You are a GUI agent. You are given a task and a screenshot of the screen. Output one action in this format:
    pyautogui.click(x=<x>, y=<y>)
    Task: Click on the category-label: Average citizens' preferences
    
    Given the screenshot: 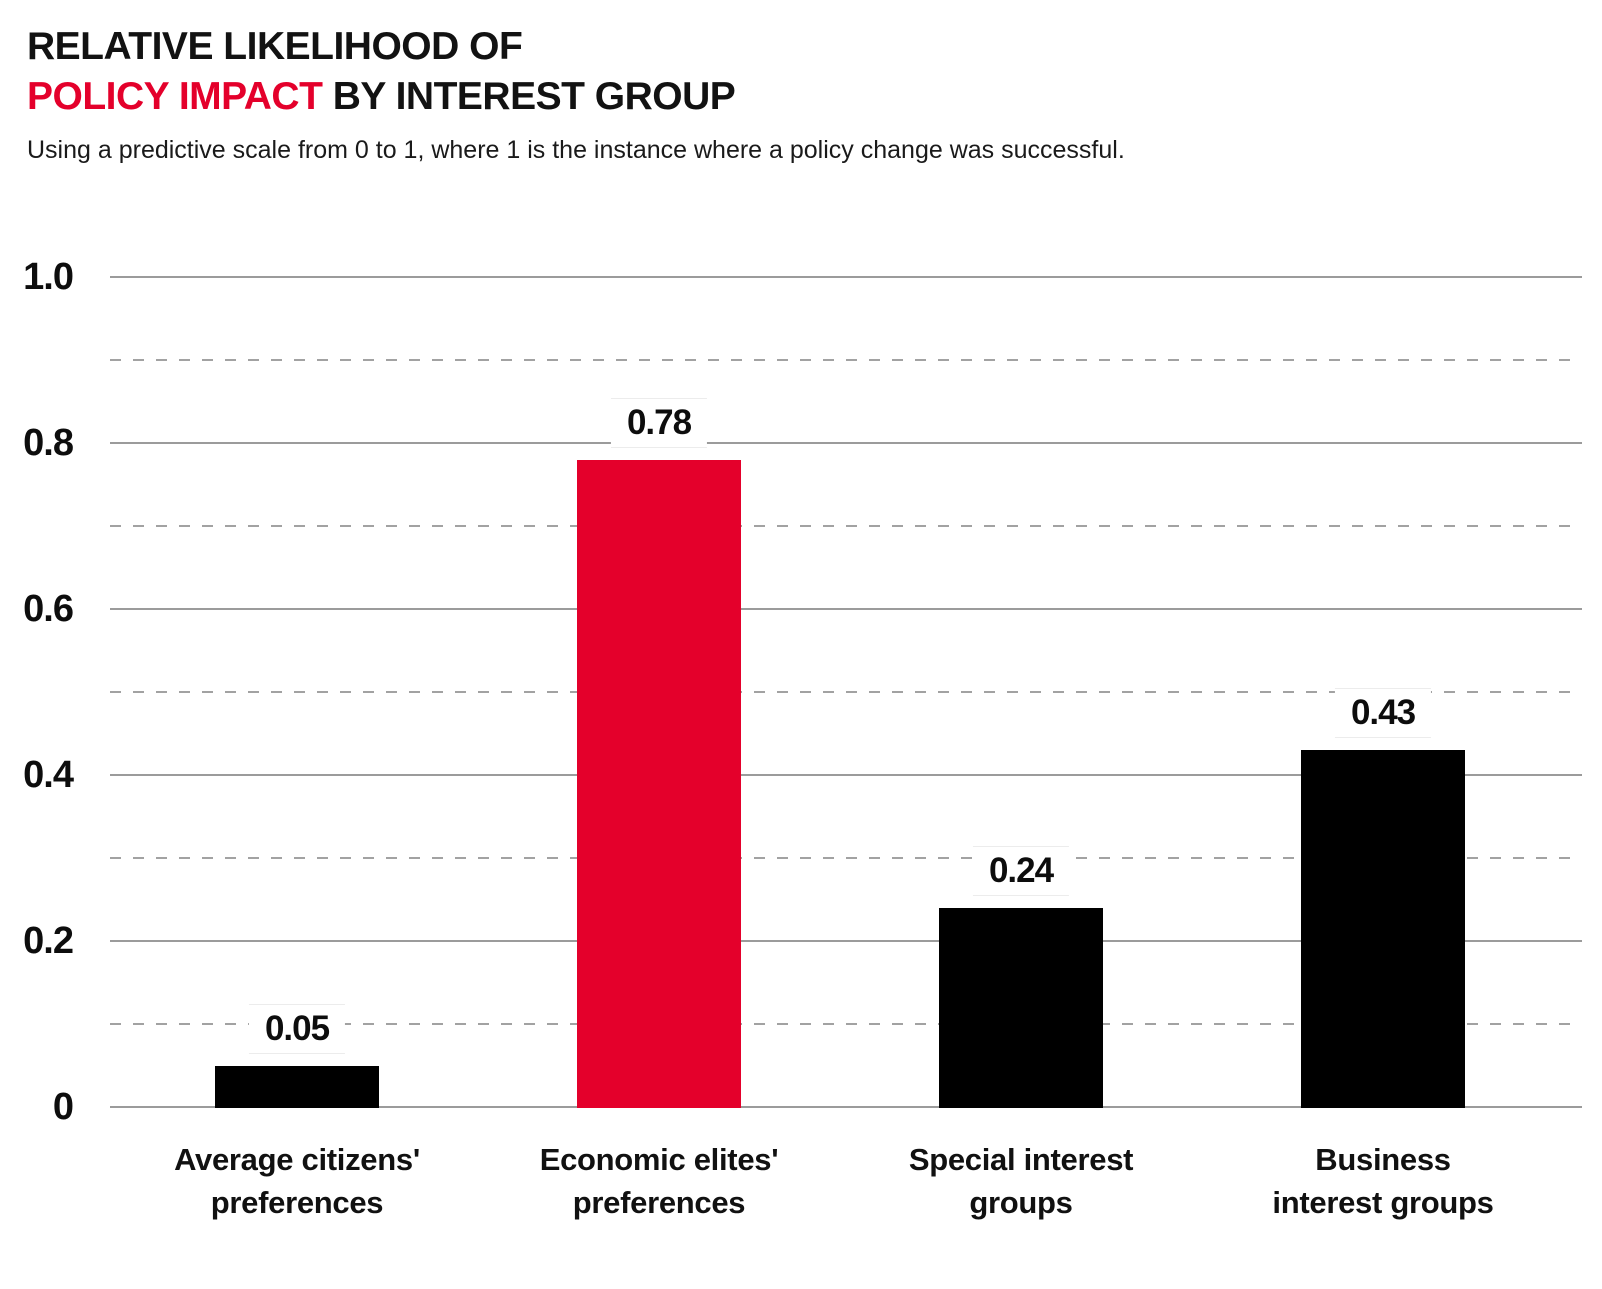 What is the action you would take?
    pyautogui.click(x=297, y=1181)
    